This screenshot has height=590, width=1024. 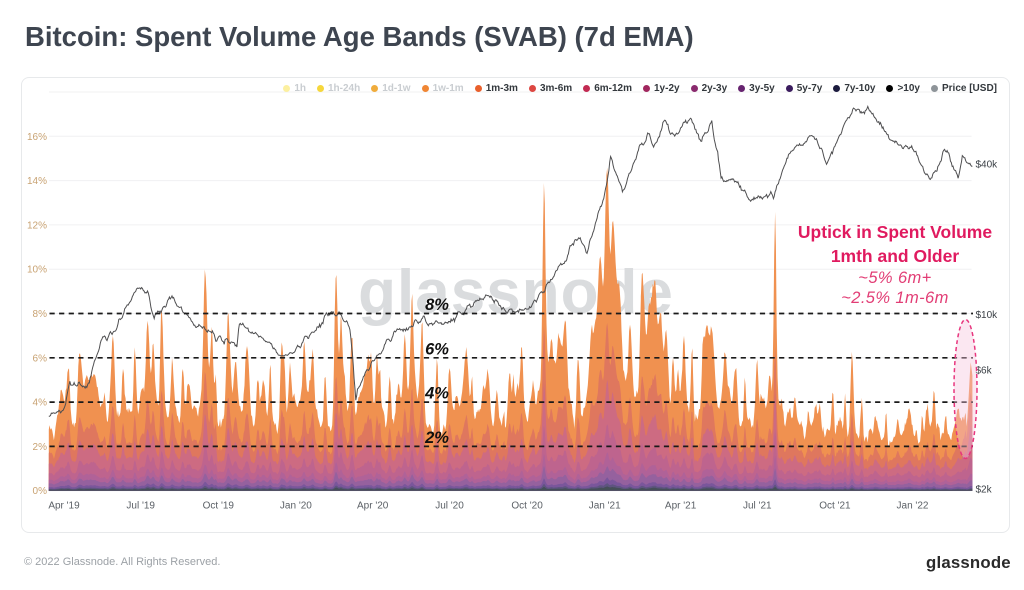 What do you see at coordinates (37, 181) in the screenshot?
I see `svg-text: 14%` at bounding box center [37, 181].